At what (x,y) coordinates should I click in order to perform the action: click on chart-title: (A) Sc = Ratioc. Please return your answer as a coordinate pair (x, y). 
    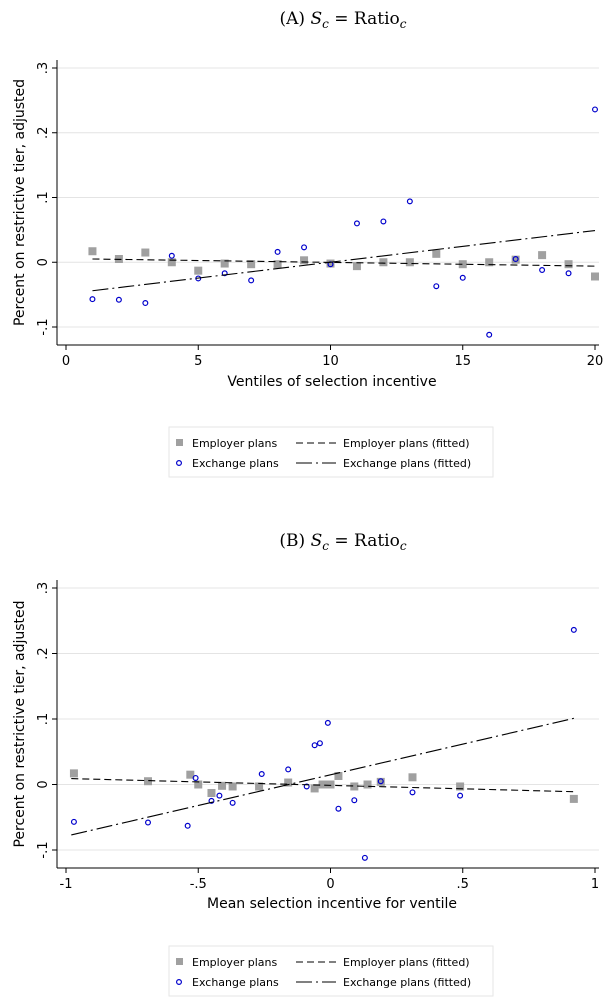
    Looking at the image, I should click on (343, 20).